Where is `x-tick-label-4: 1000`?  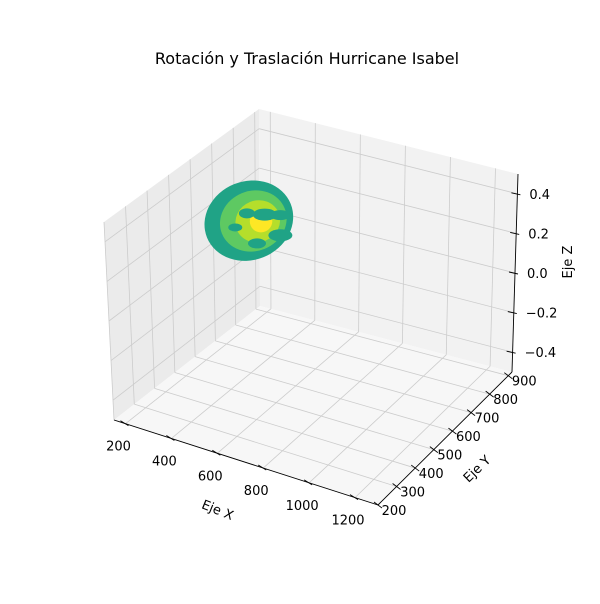 x-tick-label-4: 1000 is located at coordinates (302, 506).